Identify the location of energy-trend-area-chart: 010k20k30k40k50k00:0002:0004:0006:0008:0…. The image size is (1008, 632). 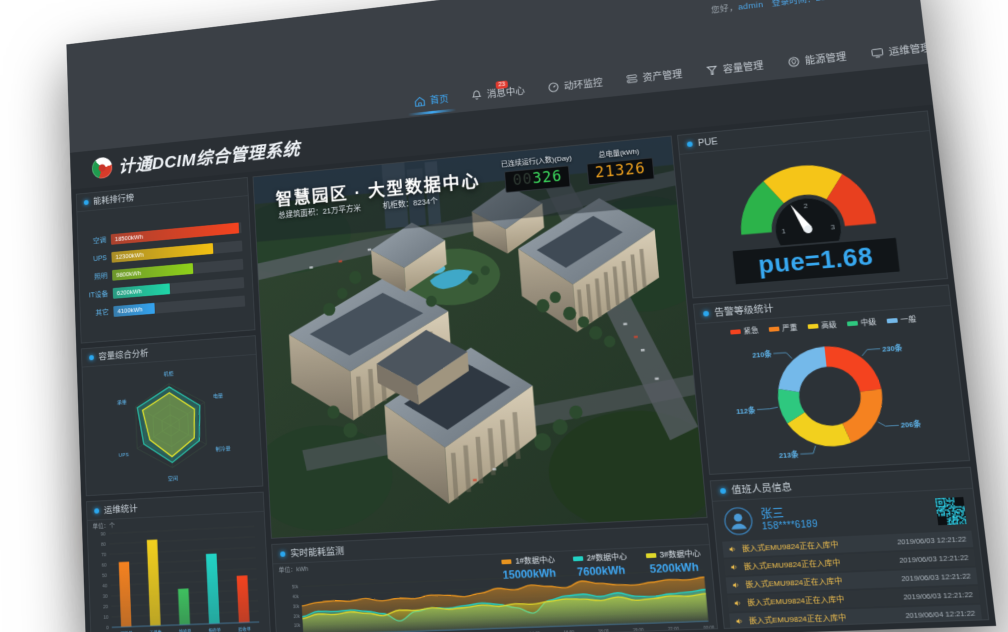
(503, 598).